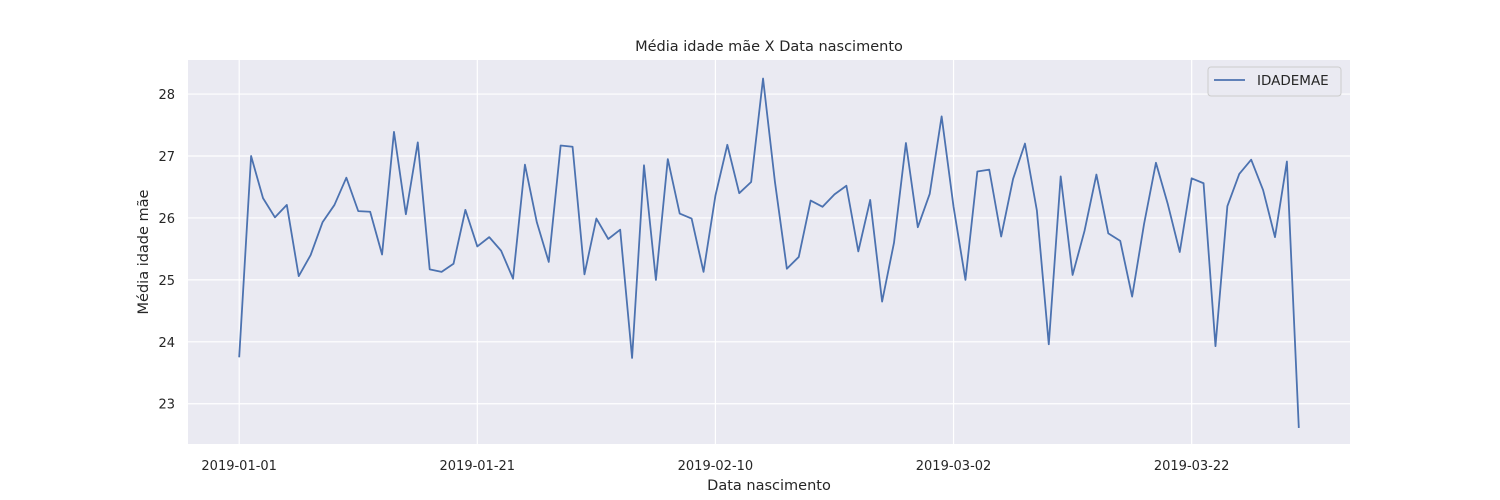  What do you see at coordinates (478, 466) in the screenshot?
I see `x-tick-label: 2019-01-21` at bounding box center [478, 466].